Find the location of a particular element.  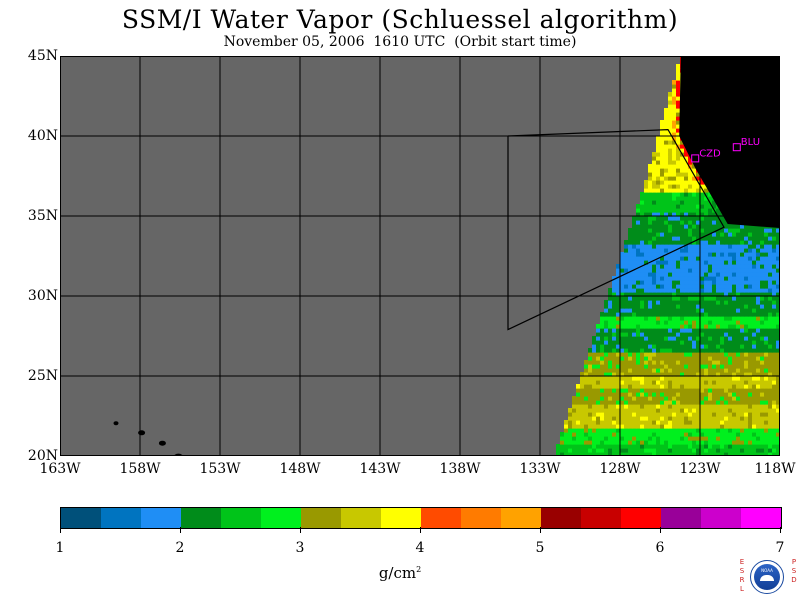

lat-label-40n: 40N is located at coordinates (42, 136).